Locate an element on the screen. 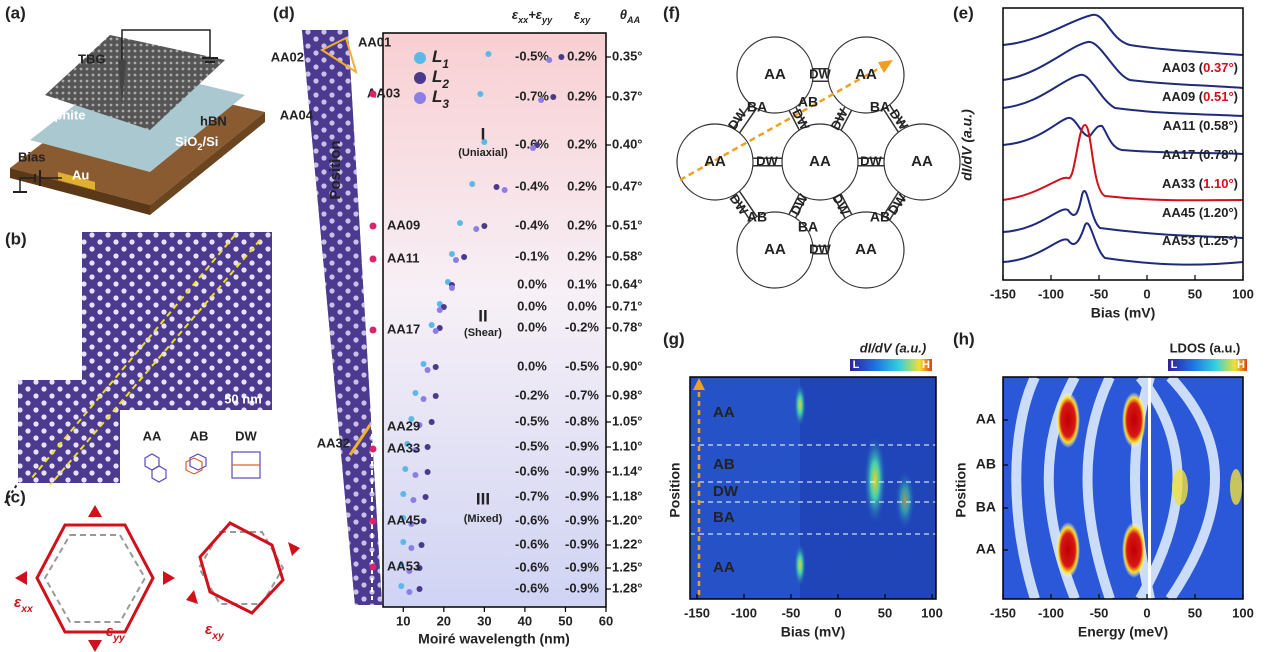 Image resolution: width=1267 pixels, height=652 pixels. stacking-label: DW is located at coordinates (246, 435).